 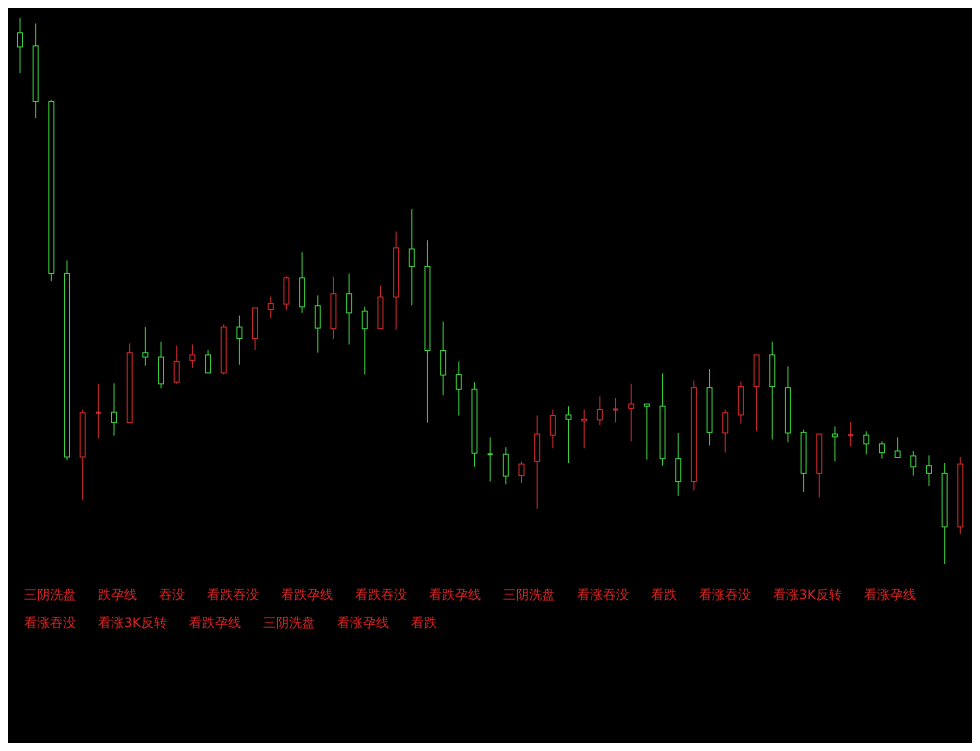 What do you see at coordinates (172, 595) in the screenshot?
I see `text: 吞没` at bounding box center [172, 595].